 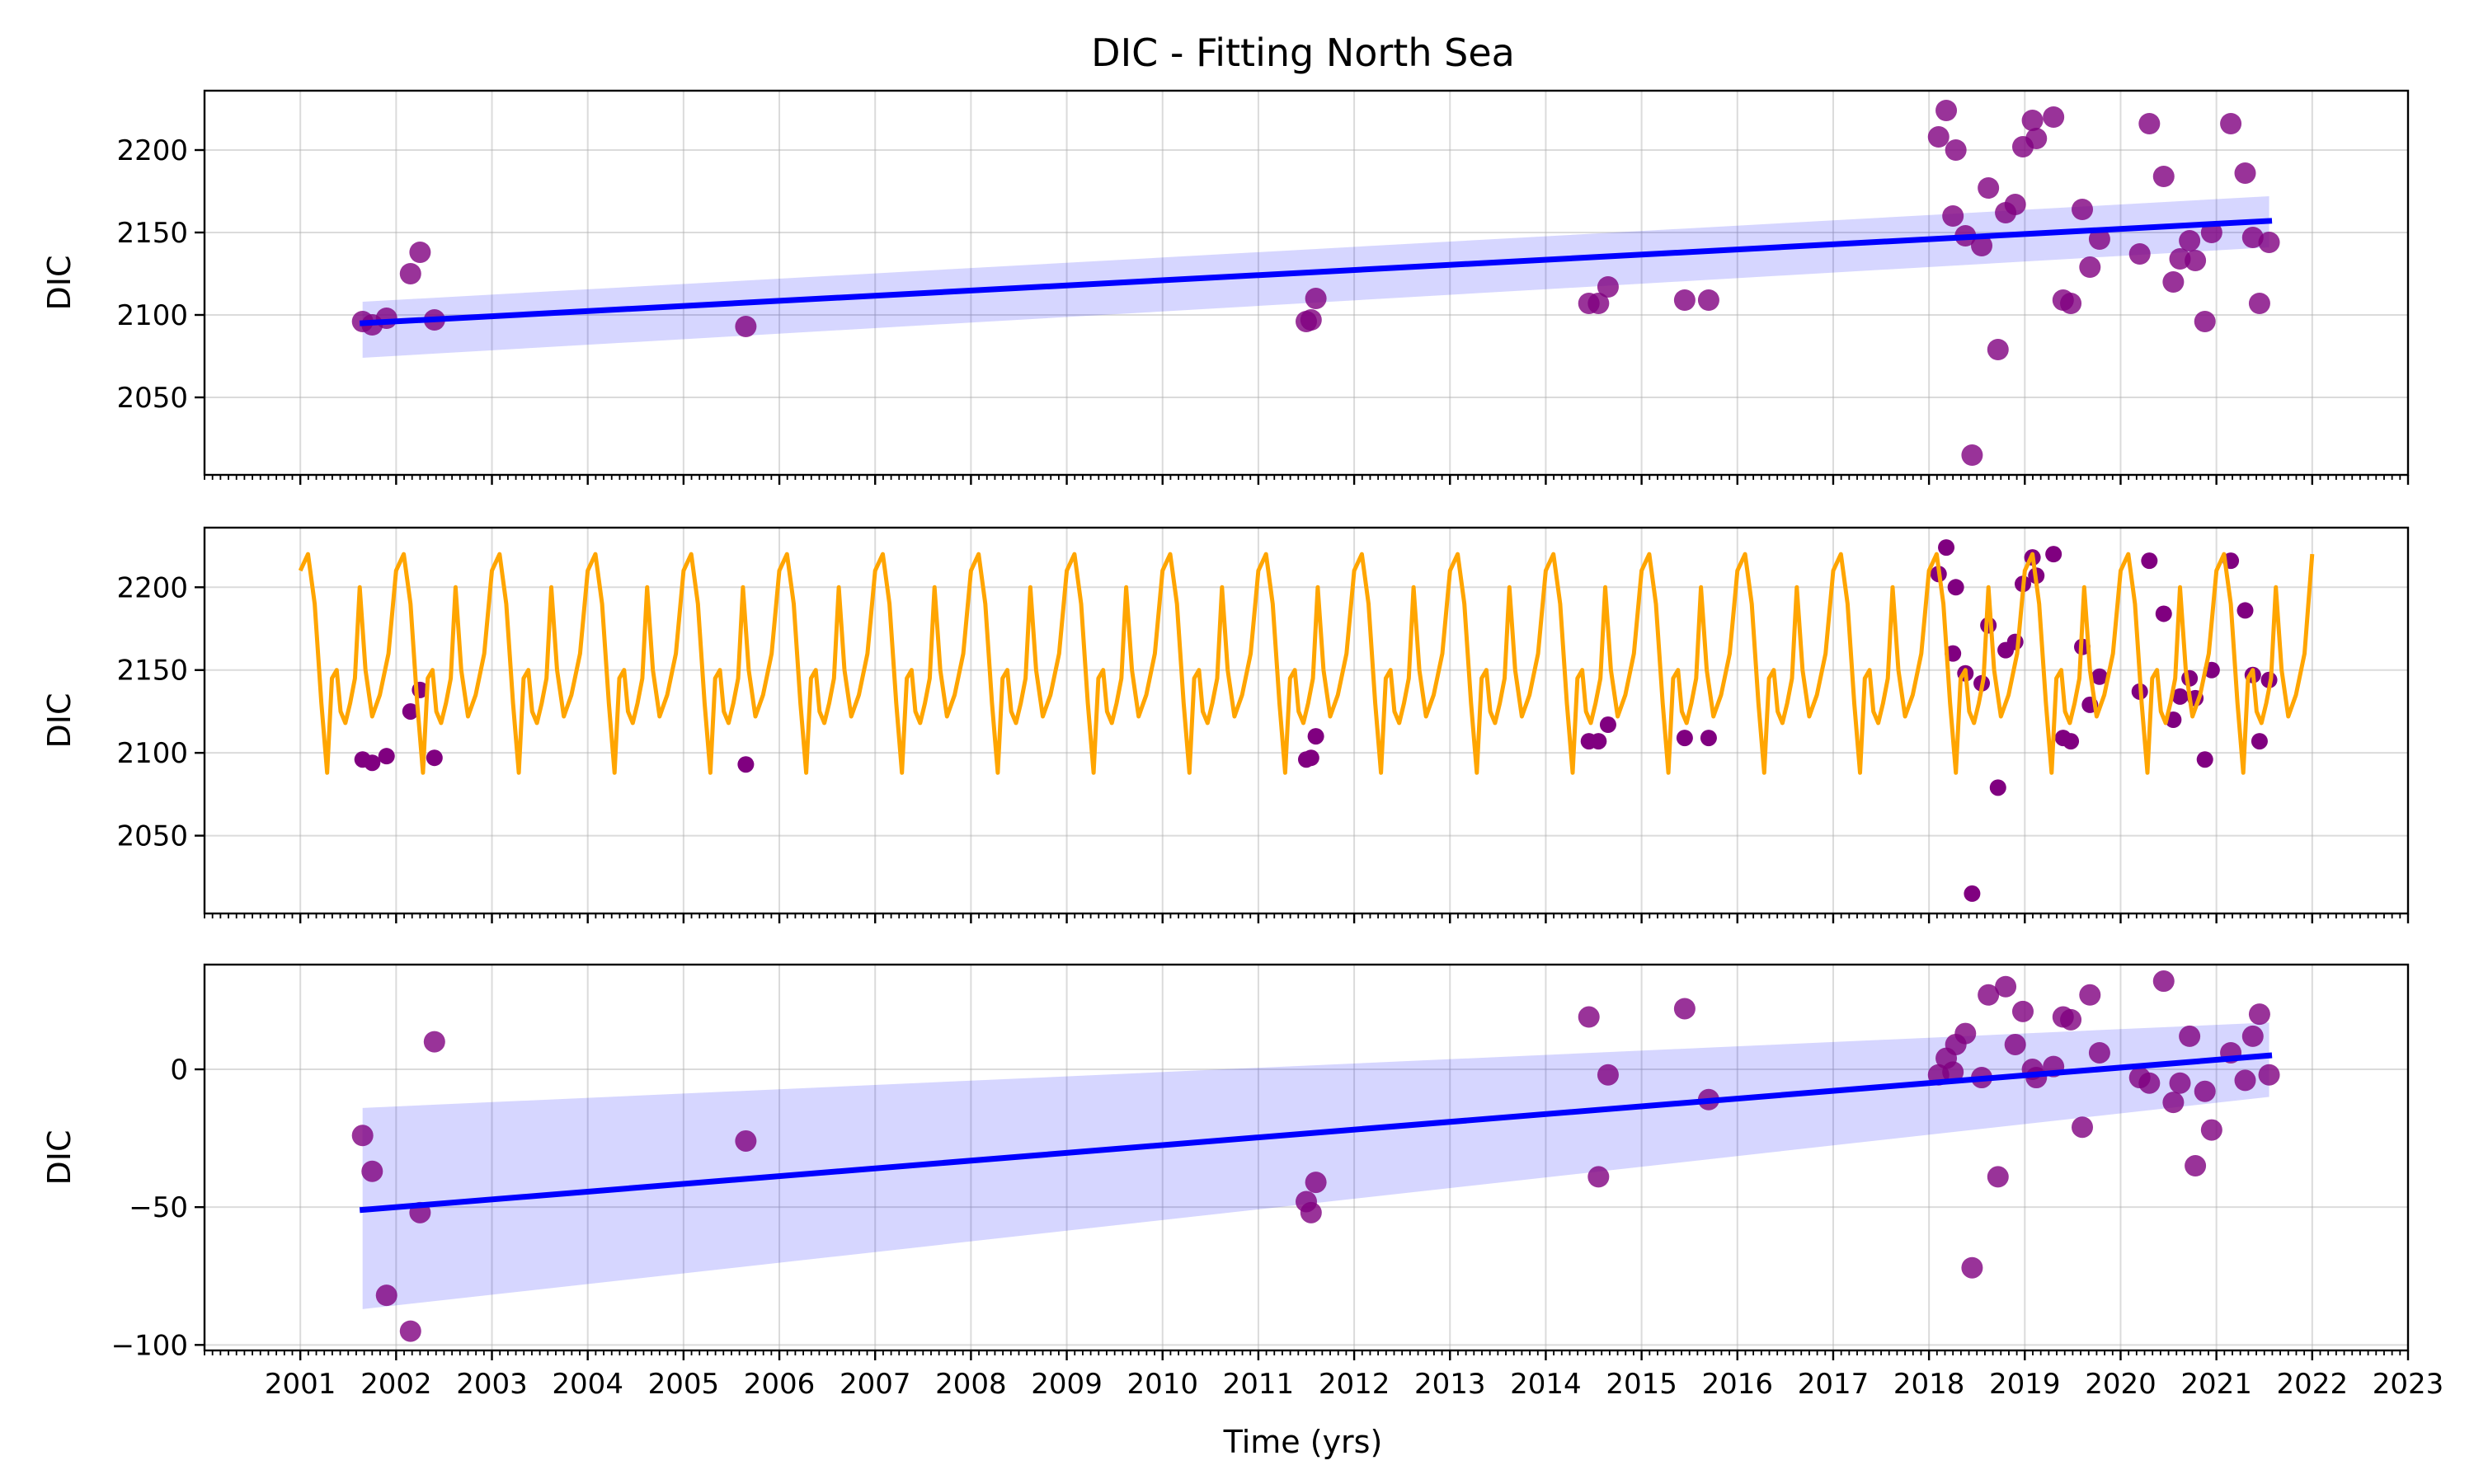 I want to click on x-tick-label: 2013, so click(x=1450, y=1384).